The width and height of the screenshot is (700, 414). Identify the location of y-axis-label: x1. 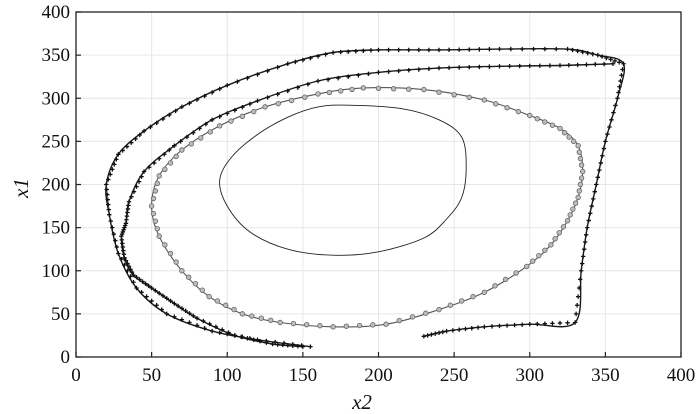
(21, 188).